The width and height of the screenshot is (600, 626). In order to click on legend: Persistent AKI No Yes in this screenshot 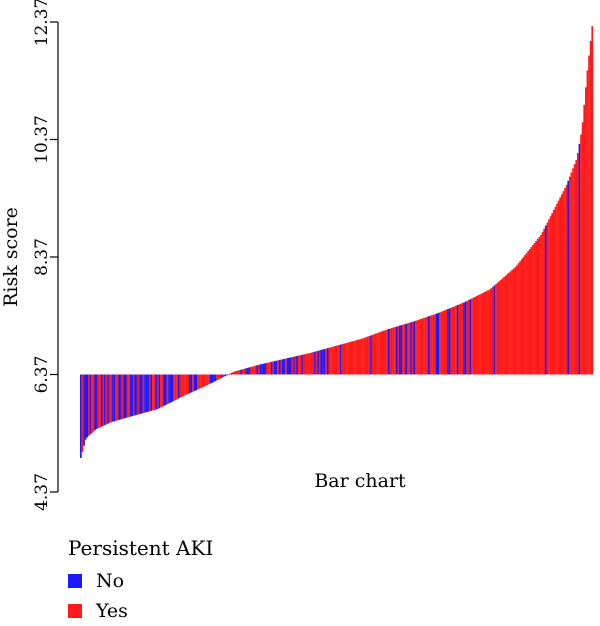, I will do `click(140, 581)`.